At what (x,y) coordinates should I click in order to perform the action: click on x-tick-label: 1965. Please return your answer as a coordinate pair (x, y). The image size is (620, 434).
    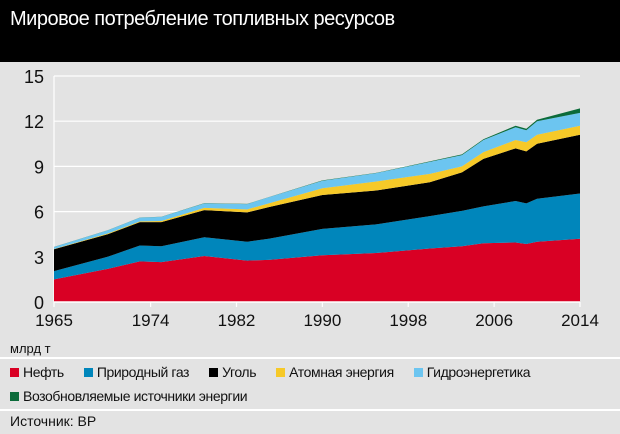
    Looking at the image, I should click on (54, 320).